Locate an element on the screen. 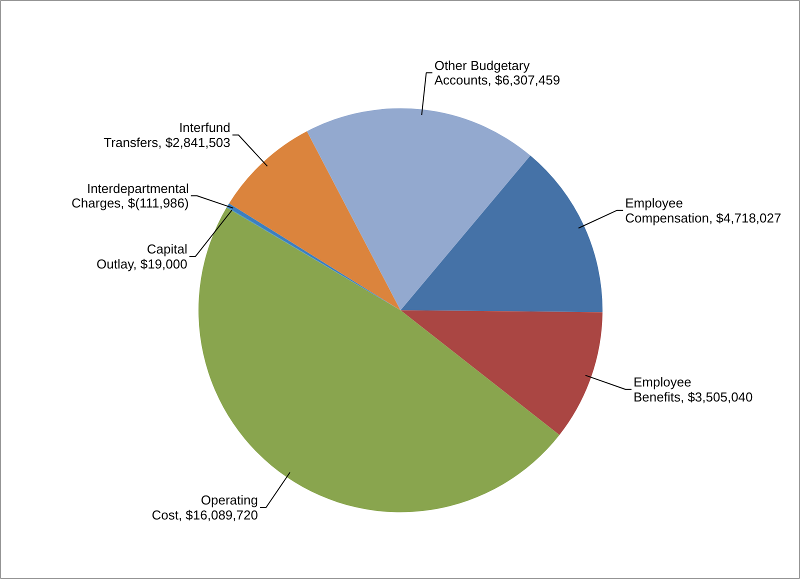 The width and height of the screenshot is (800, 579). slice-label: Employee Compensation, $4,718,027 is located at coordinates (703, 210).